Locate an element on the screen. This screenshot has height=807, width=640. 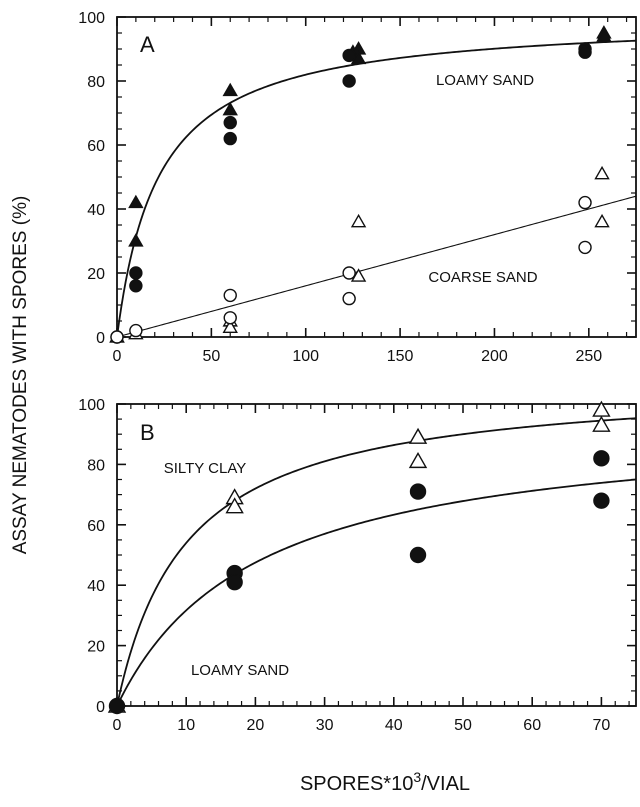
x-tick-label: 200 is located at coordinates (494, 356).